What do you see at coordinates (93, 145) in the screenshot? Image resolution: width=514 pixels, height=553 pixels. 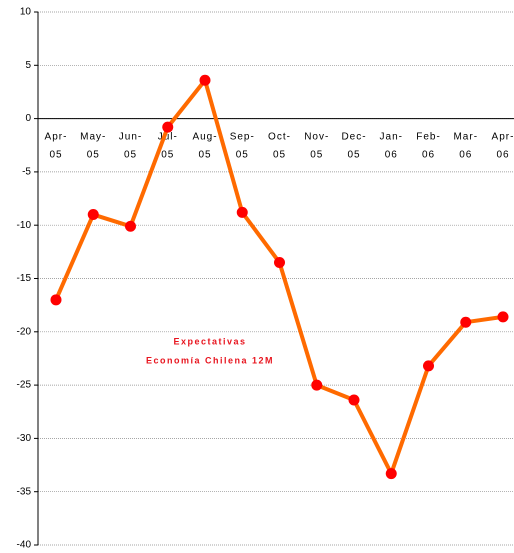 I see `x-tick-label: May- 05` at bounding box center [93, 145].